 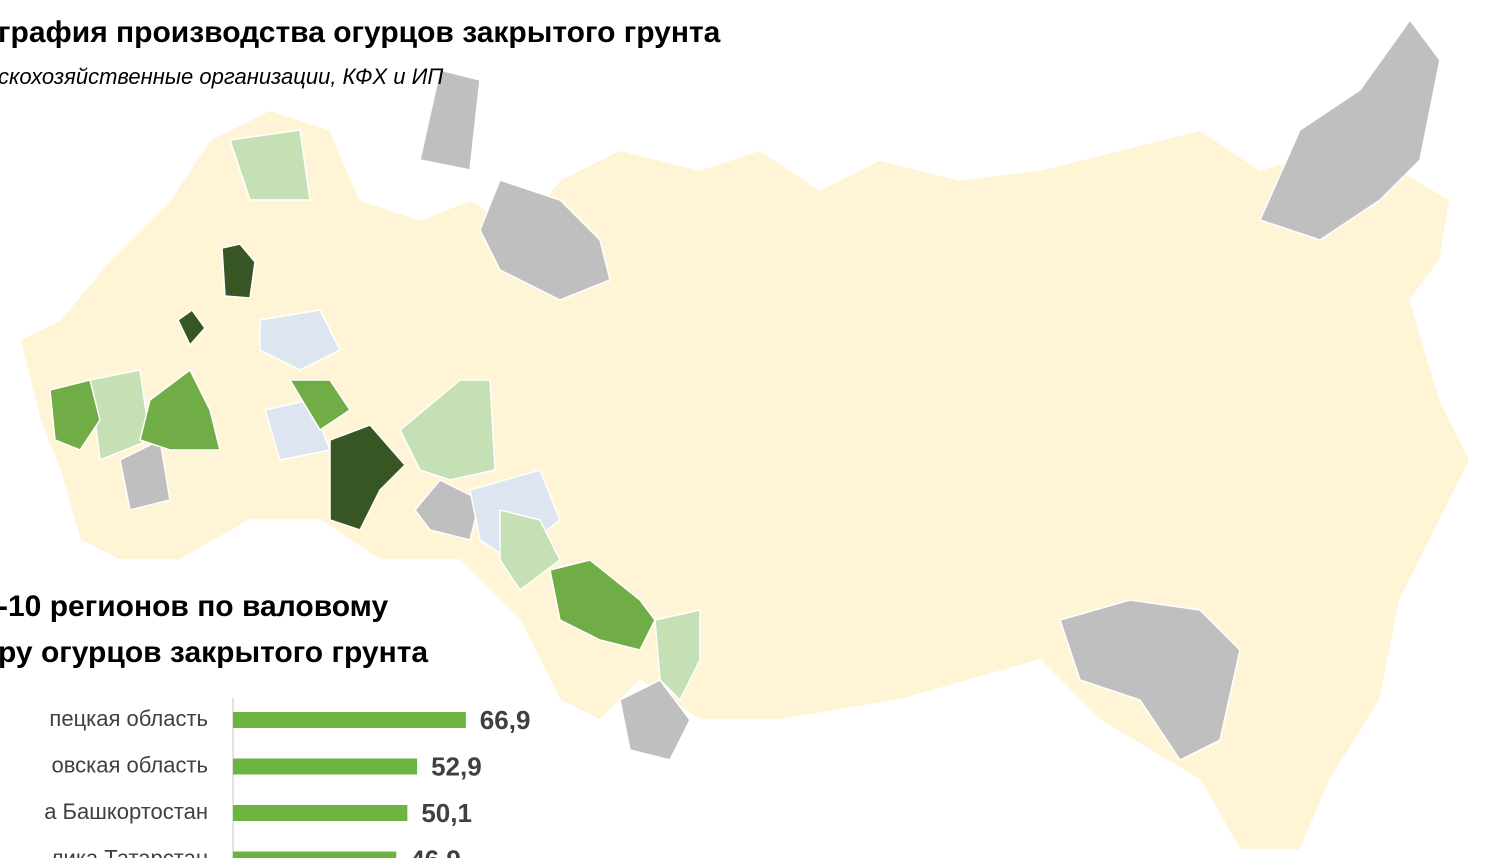 What do you see at coordinates (194, 606) in the screenshot?
I see `bar-title: -10 регионов по валовому` at bounding box center [194, 606].